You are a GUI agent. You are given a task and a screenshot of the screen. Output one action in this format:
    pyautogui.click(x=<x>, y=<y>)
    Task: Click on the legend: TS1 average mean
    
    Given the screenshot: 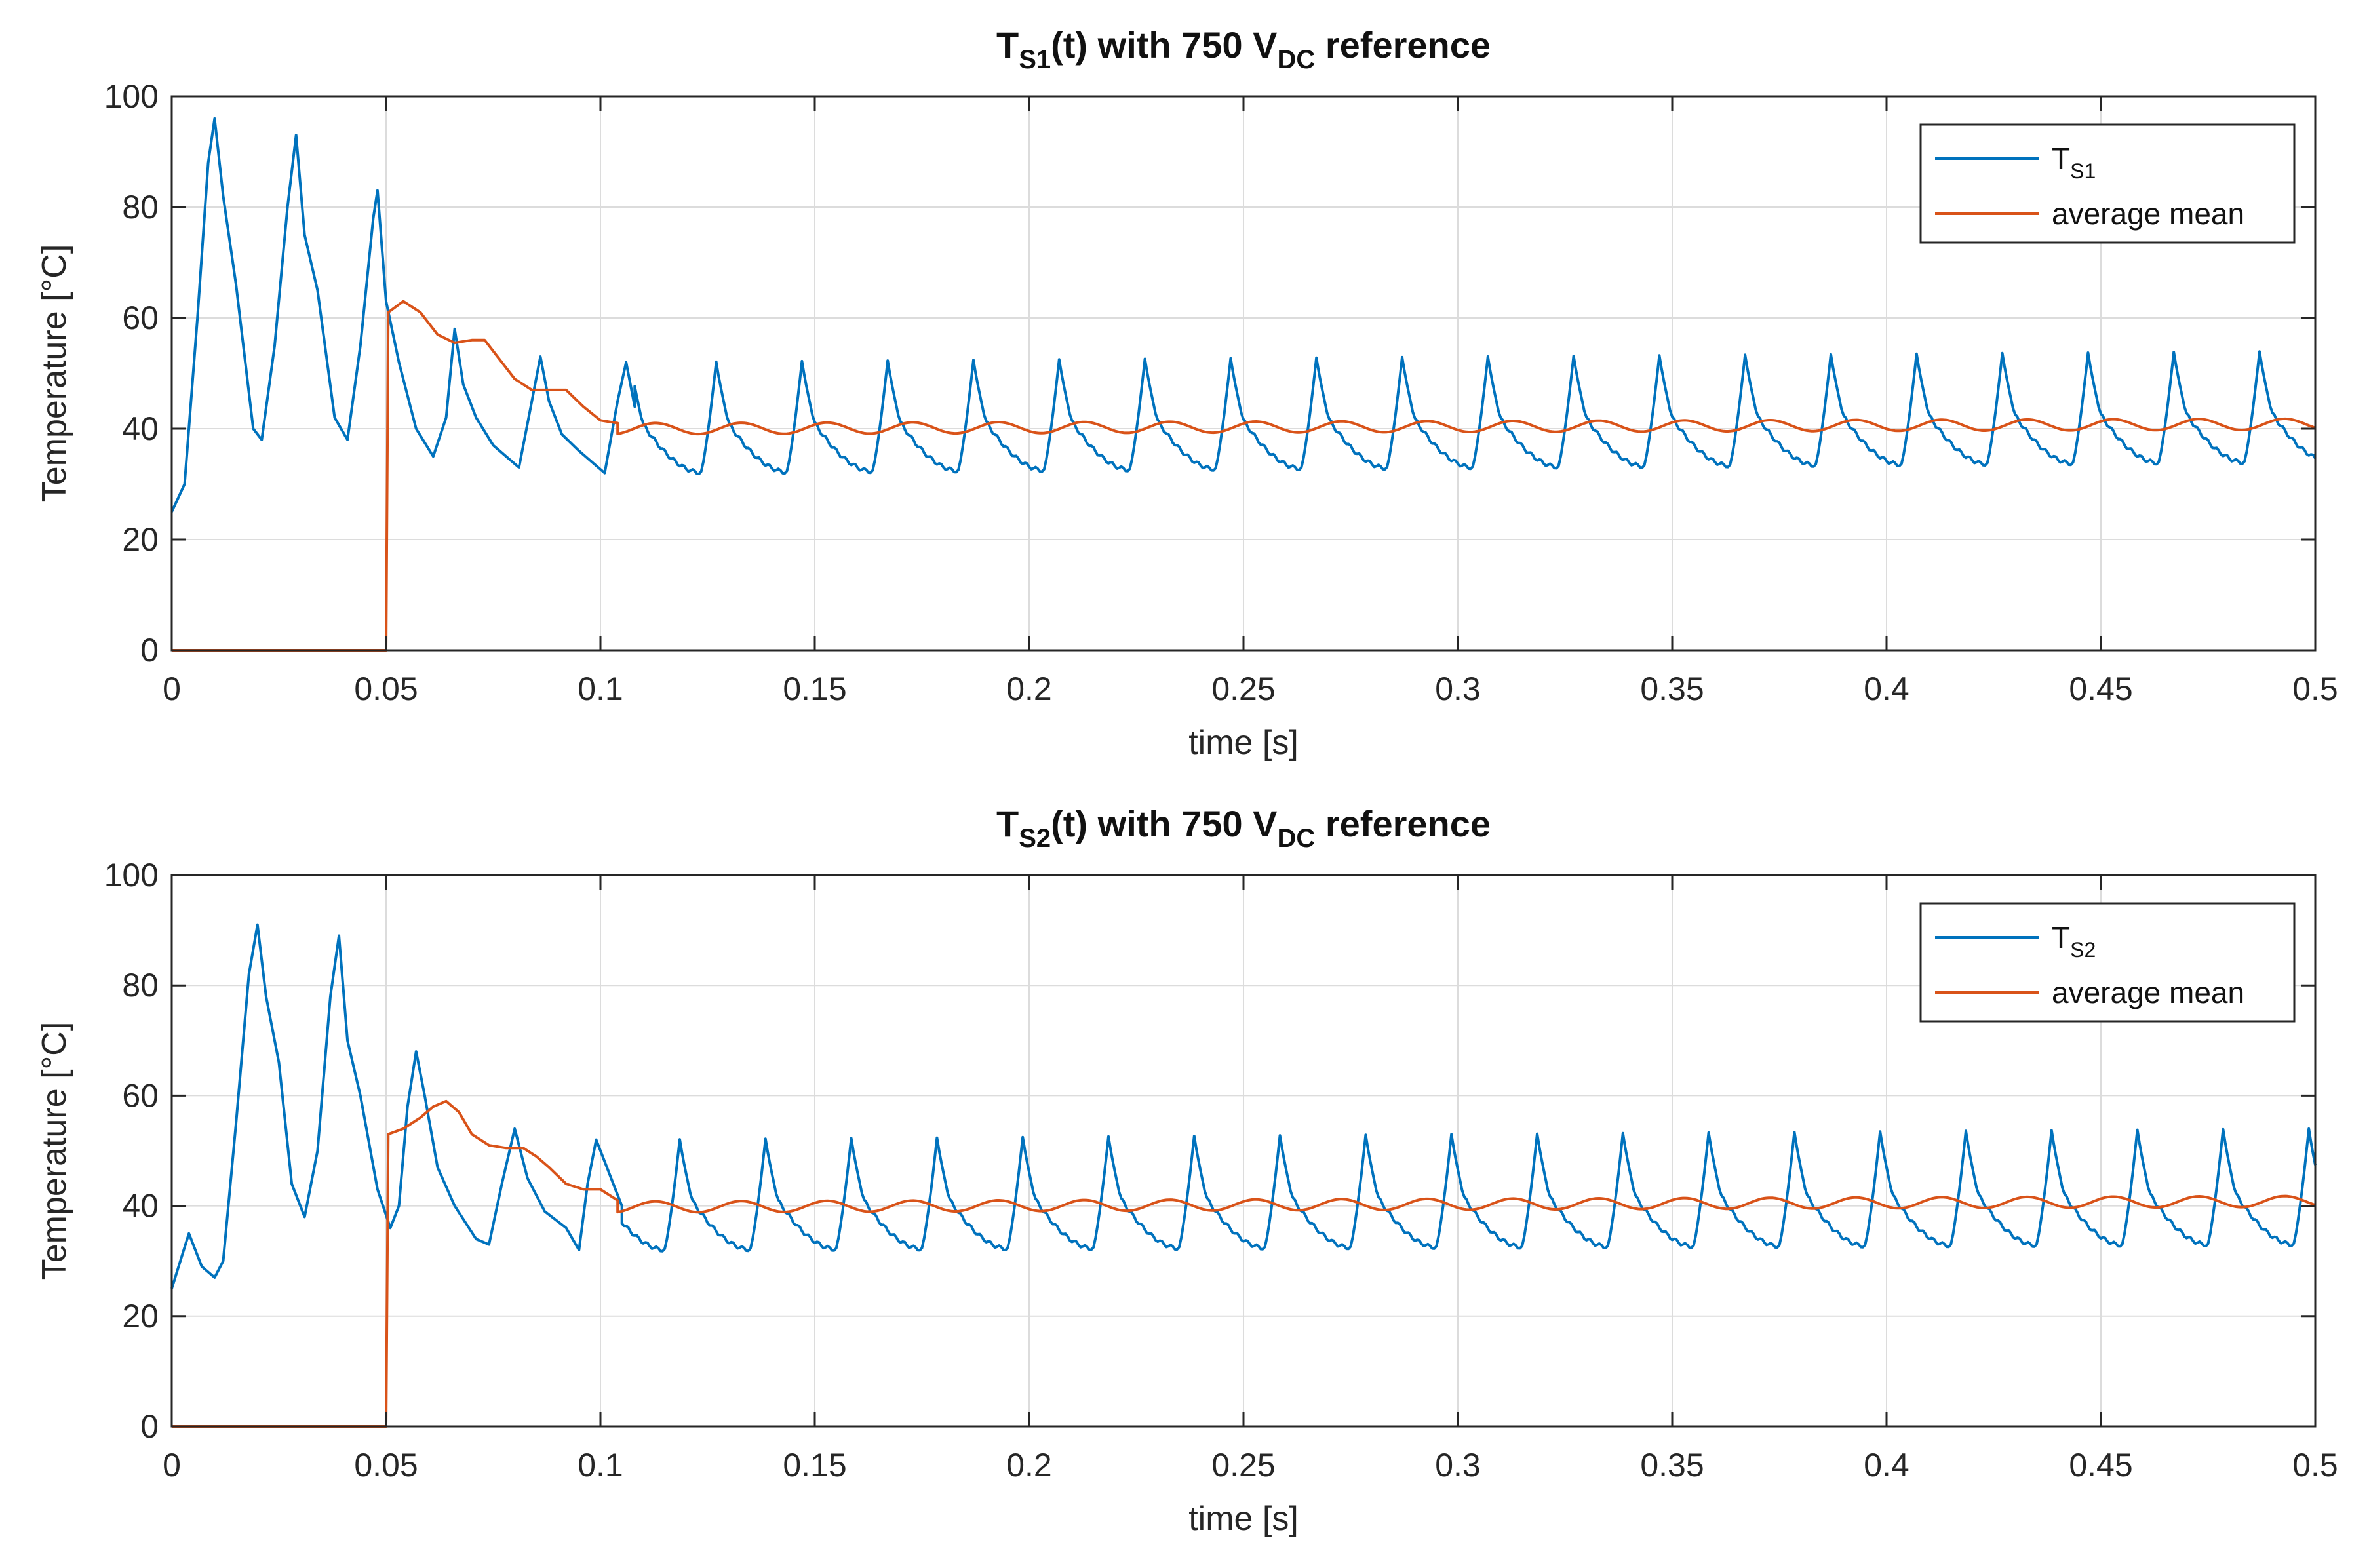 What is the action you would take?
    pyautogui.click(x=2107, y=183)
    